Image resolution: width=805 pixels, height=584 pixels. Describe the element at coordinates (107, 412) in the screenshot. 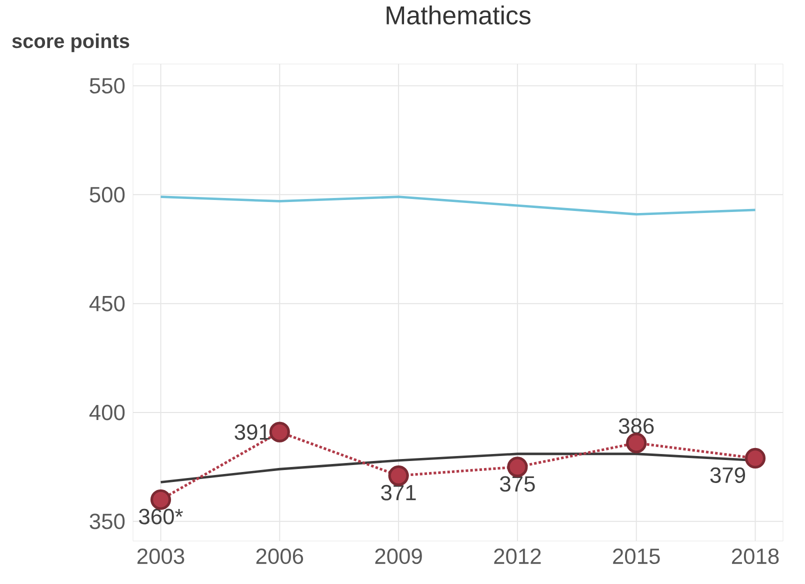

I see `y-tick-label: 400` at that location.